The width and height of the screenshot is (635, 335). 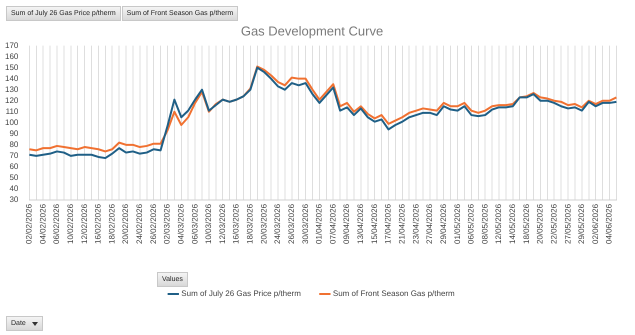 What do you see at coordinates (14, 167) in the screenshot?
I see `y-tick-label: 60` at bounding box center [14, 167].